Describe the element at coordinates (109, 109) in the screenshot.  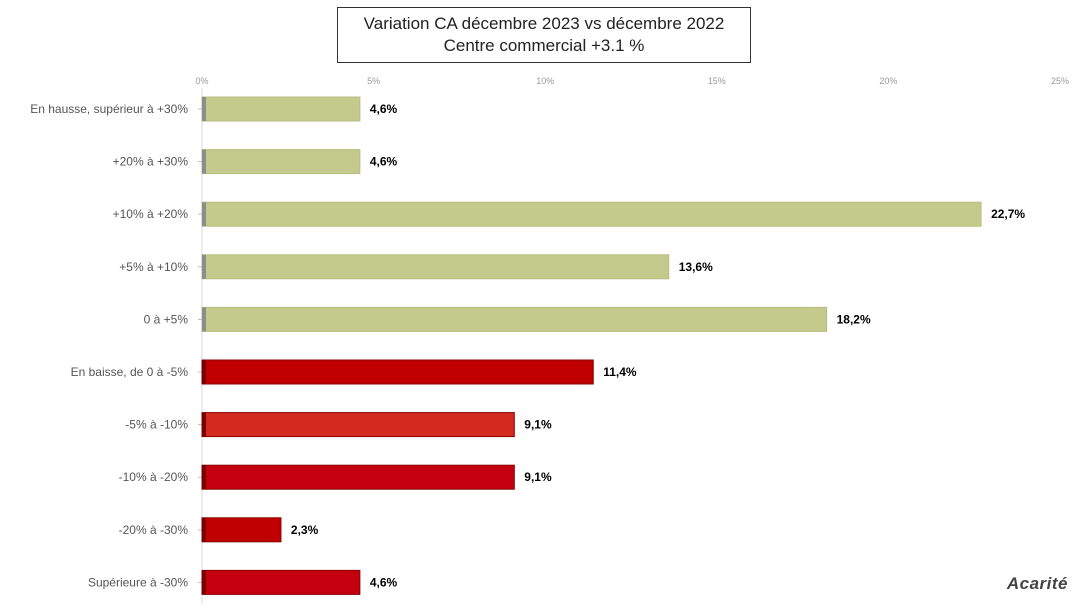
I see `category-label: En hausse, supérieur à +30%` at that location.